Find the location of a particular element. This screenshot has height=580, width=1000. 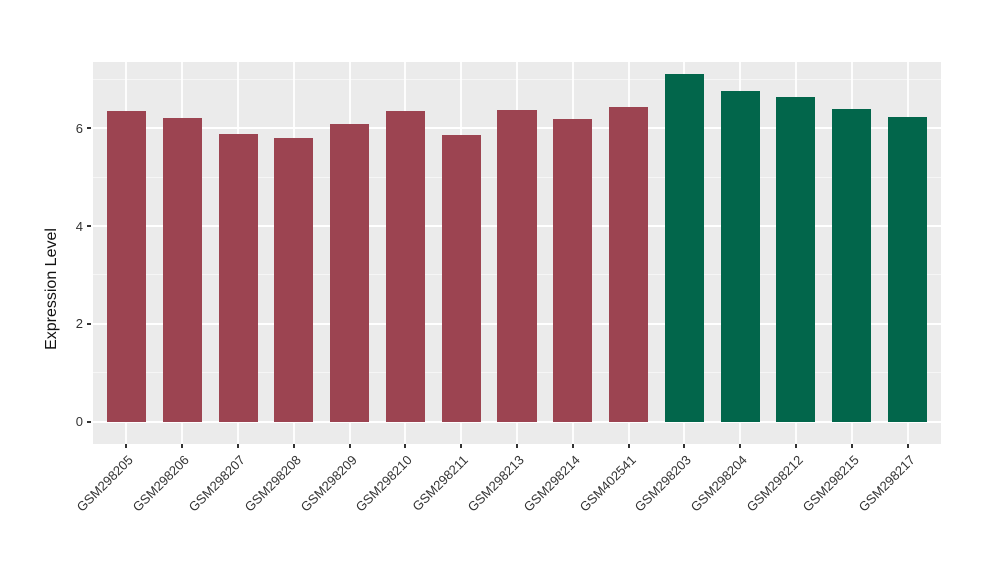

y-tick-label: 4 is located at coordinates (79, 226).